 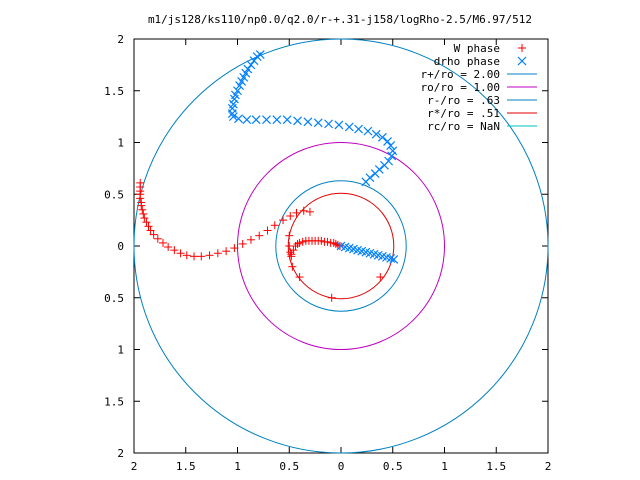 What do you see at coordinates (482, 126) in the screenshot?
I see `legend-entry-6: rc/ro = NaN` at bounding box center [482, 126].